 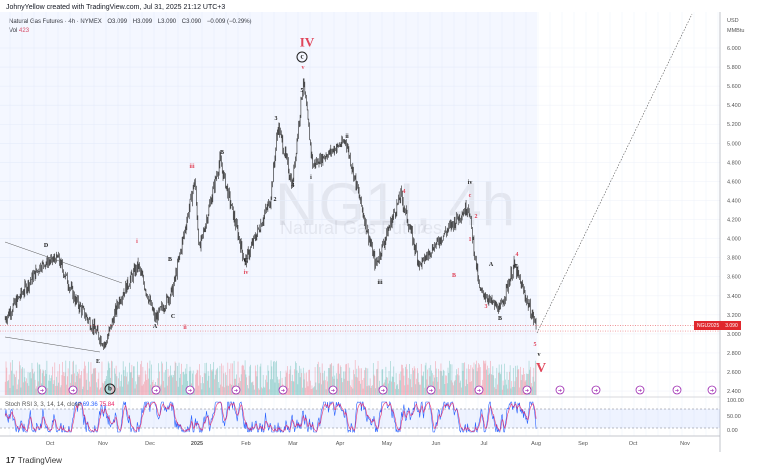 What do you see at coordinates (541, 368) in the screenshot?
I see `wave-label: V` at bounding box center [541, 368].